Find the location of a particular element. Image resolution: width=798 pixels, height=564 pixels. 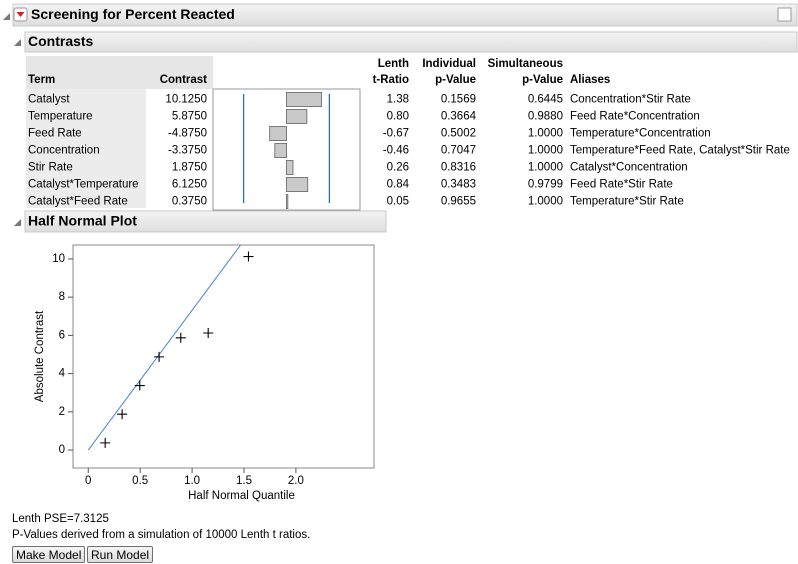

individual-p: 0.8316 is located at coordinates (458, 168).